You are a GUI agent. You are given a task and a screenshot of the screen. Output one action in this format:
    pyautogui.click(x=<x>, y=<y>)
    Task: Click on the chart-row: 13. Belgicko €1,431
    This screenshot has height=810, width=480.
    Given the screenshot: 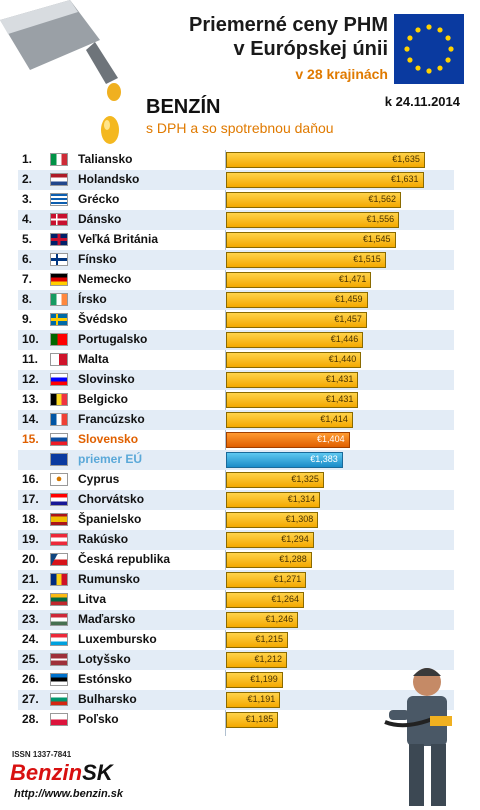 What is the action you would take?
    pyautogui.click(x=236, y=400)
    